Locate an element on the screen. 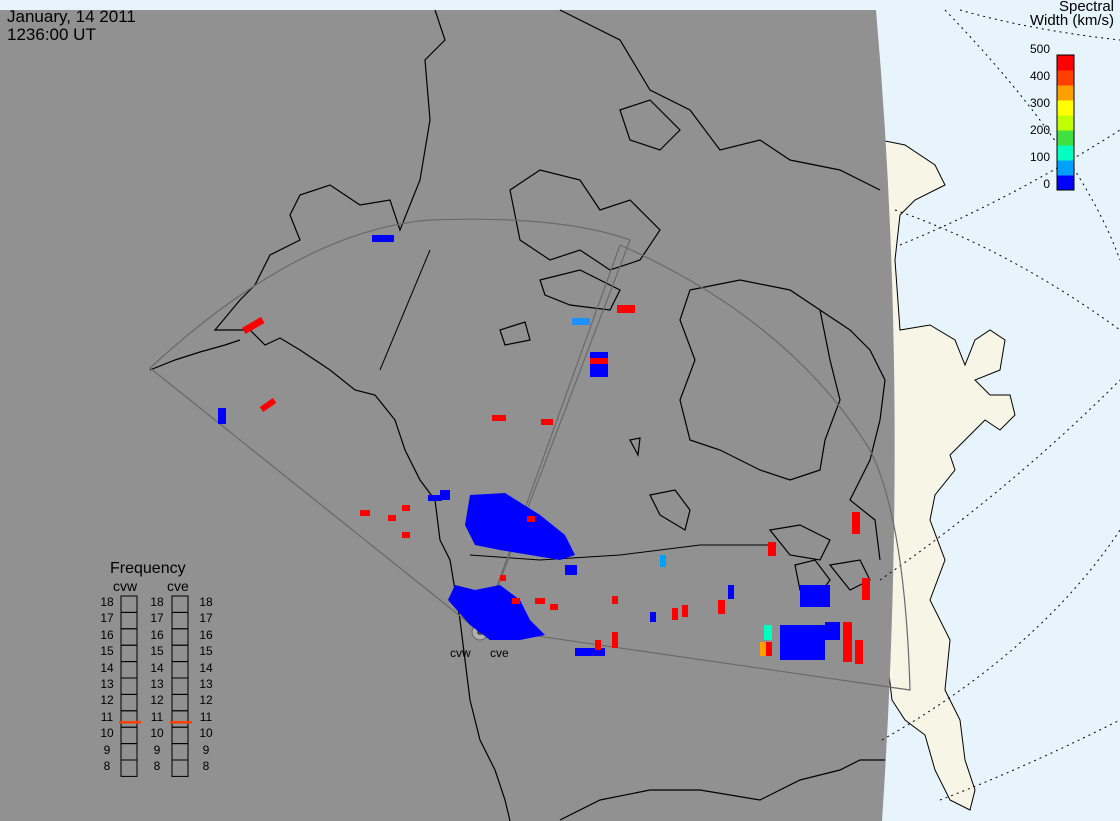  radar-label-cve: cve is located at coordinates (499, 653).